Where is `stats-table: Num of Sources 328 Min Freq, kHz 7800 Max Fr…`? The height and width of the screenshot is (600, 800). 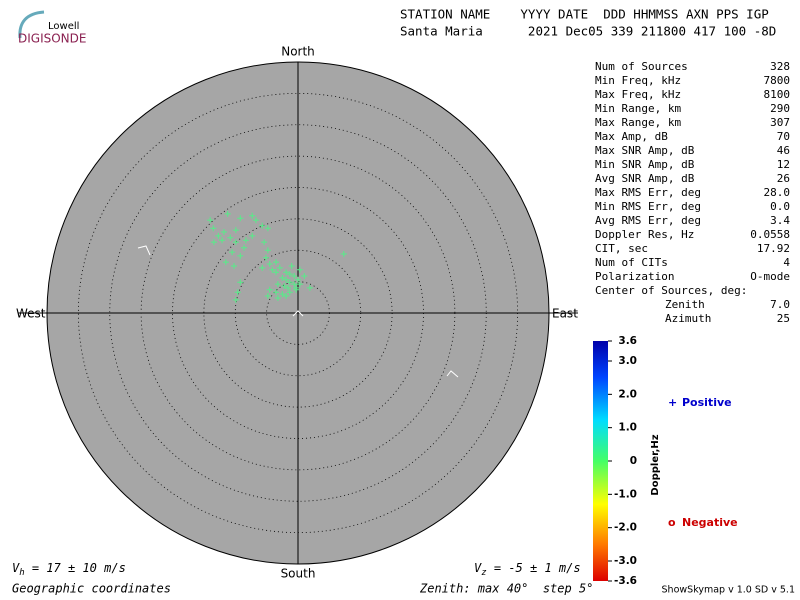
stats-table: Num of Sources 328 Min Freq, kHz 7800 Max Fr… is located at coordinates (692, 192).